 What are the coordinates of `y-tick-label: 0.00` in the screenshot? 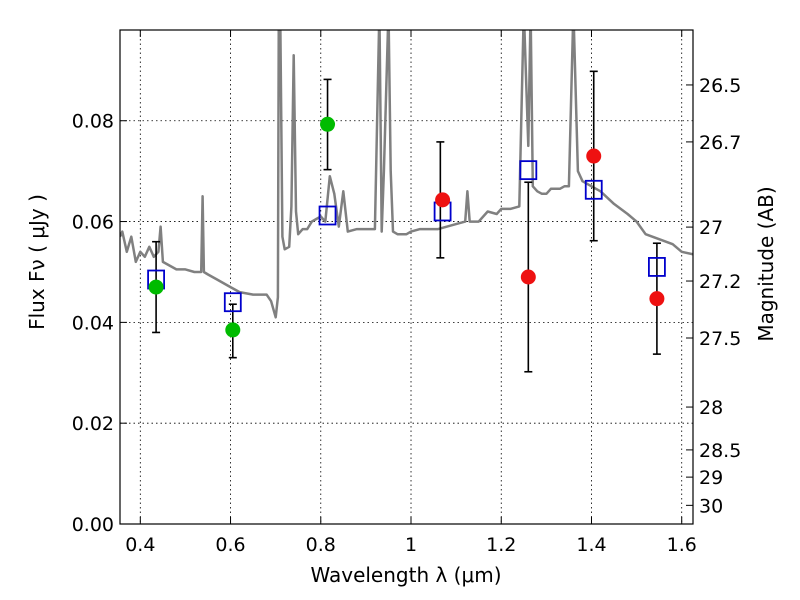 It's located at (93, 525).